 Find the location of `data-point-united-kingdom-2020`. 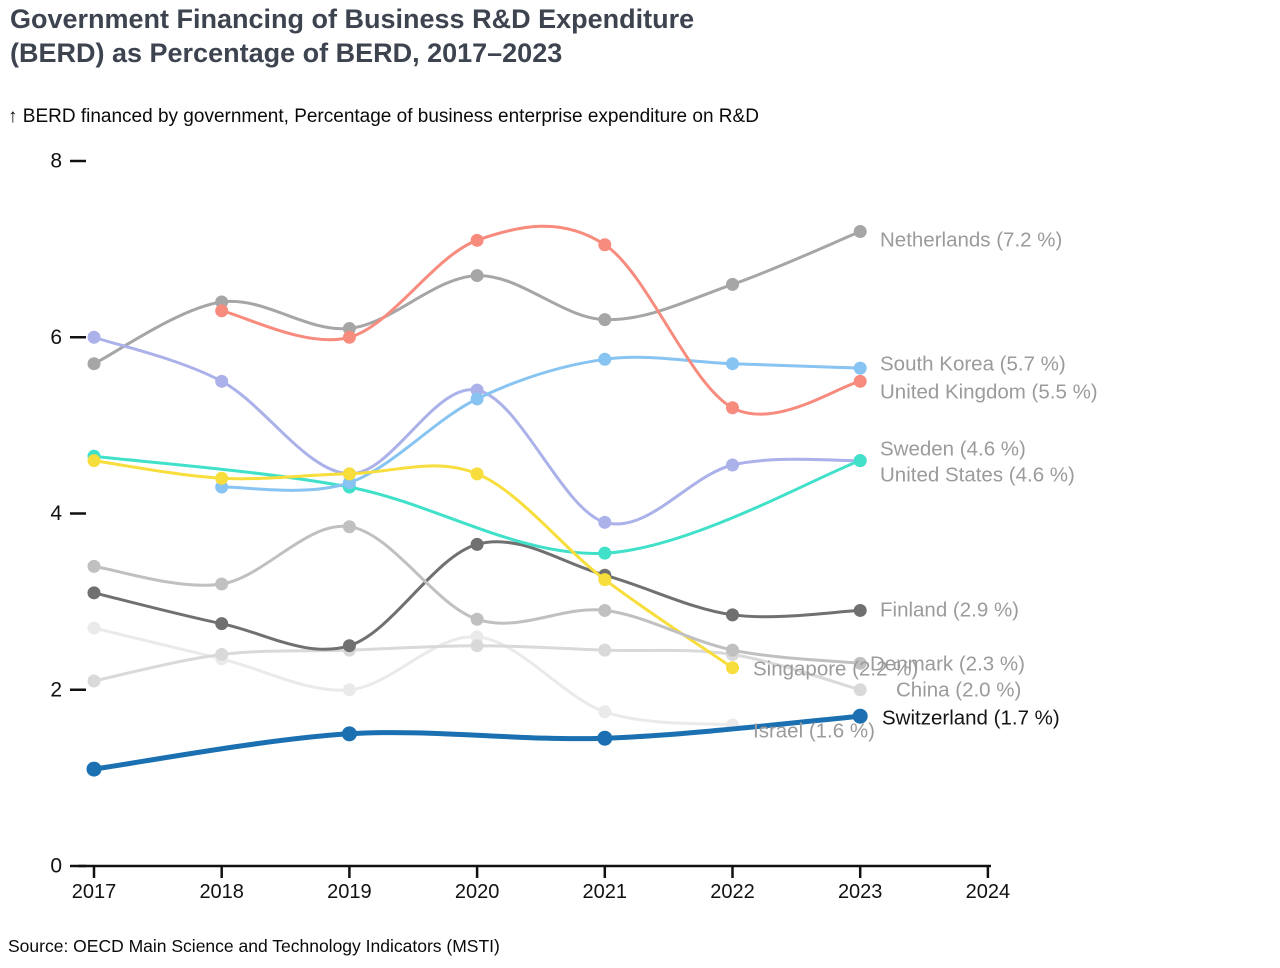

data-point-united-kingdom-2020 is located at coordinates (477, 240).